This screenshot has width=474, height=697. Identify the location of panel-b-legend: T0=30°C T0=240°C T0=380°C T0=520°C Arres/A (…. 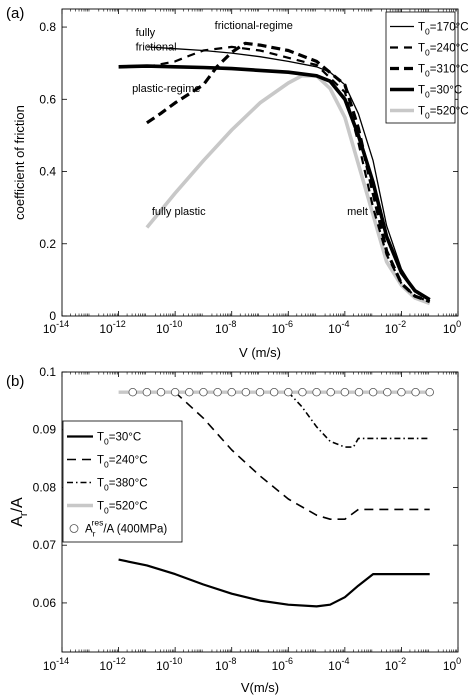
(122, 481).